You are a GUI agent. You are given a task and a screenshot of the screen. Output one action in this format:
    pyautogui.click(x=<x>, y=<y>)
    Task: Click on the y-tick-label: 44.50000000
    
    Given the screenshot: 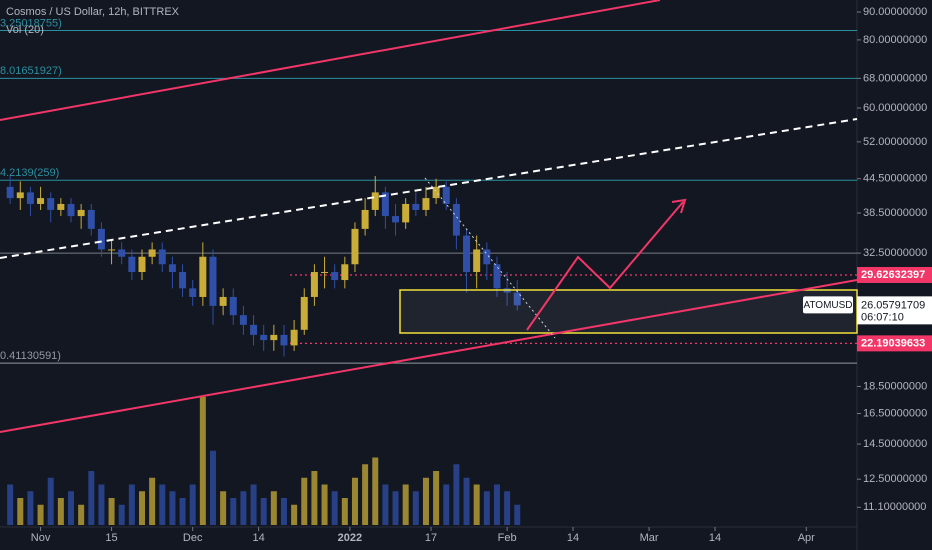 What is the action you would take?
    pyautogui.click(x=895, y=179)
    